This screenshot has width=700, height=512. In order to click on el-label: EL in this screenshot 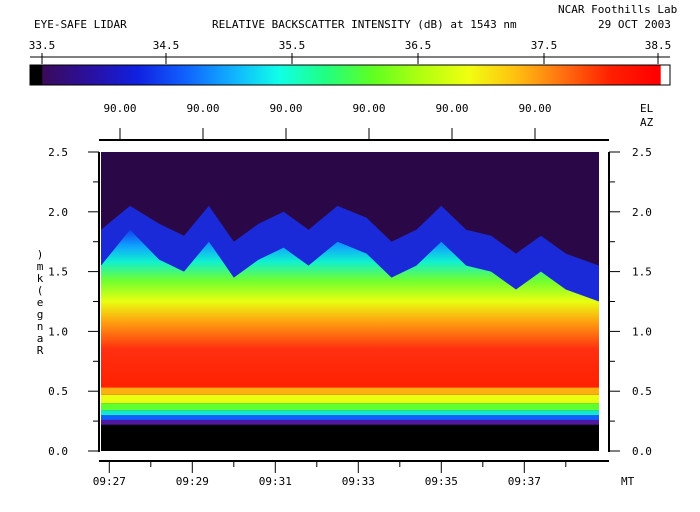, I will do `click(647, 108)`.